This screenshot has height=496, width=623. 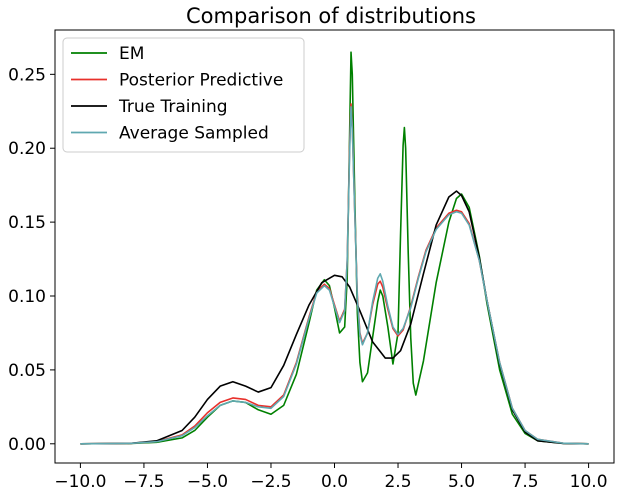 What do you see at coordinates (27, 223) in the screenshot?
I see `y-tick-label: 0.15` at bounding box center [27, 223].